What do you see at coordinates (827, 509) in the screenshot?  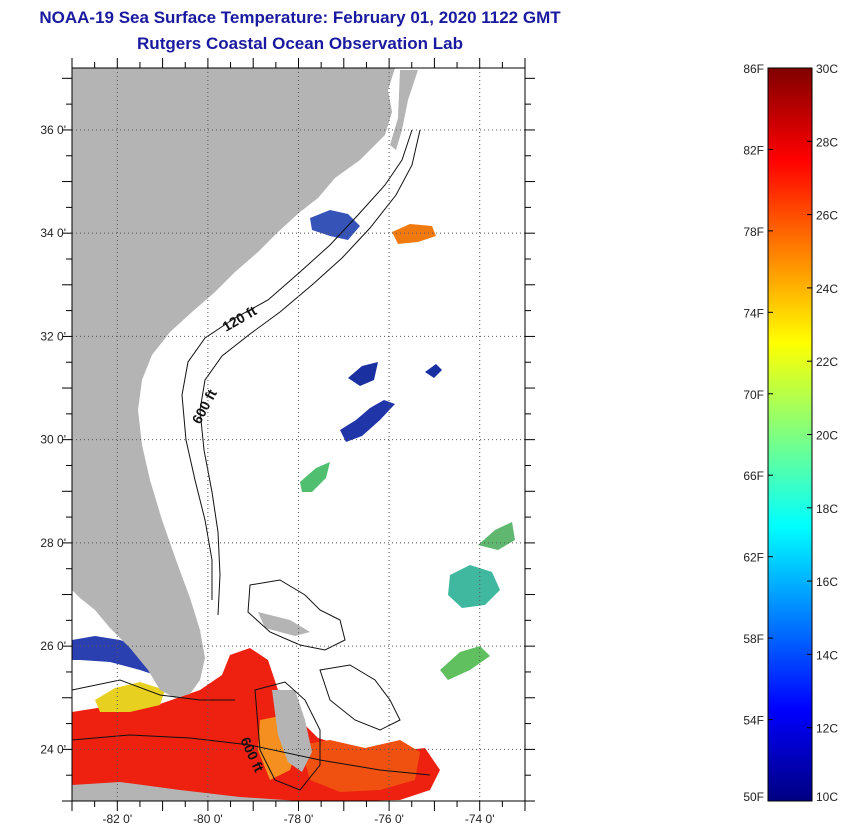 I see `colorbar-c-label: 18C` at bounding box center [827, 509].